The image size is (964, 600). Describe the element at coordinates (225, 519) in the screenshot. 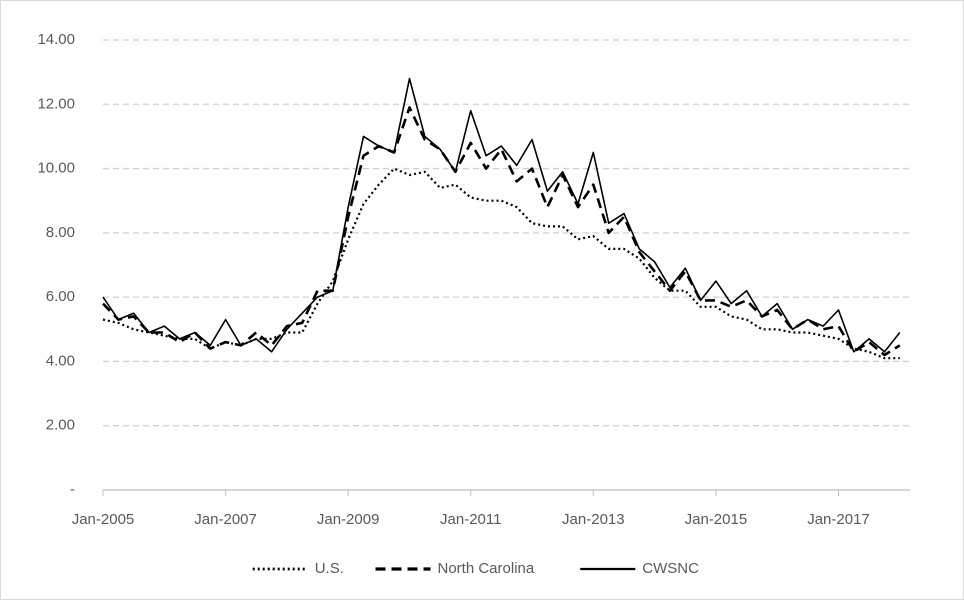

I see `x-tick-label: Jan-2007` at that location.